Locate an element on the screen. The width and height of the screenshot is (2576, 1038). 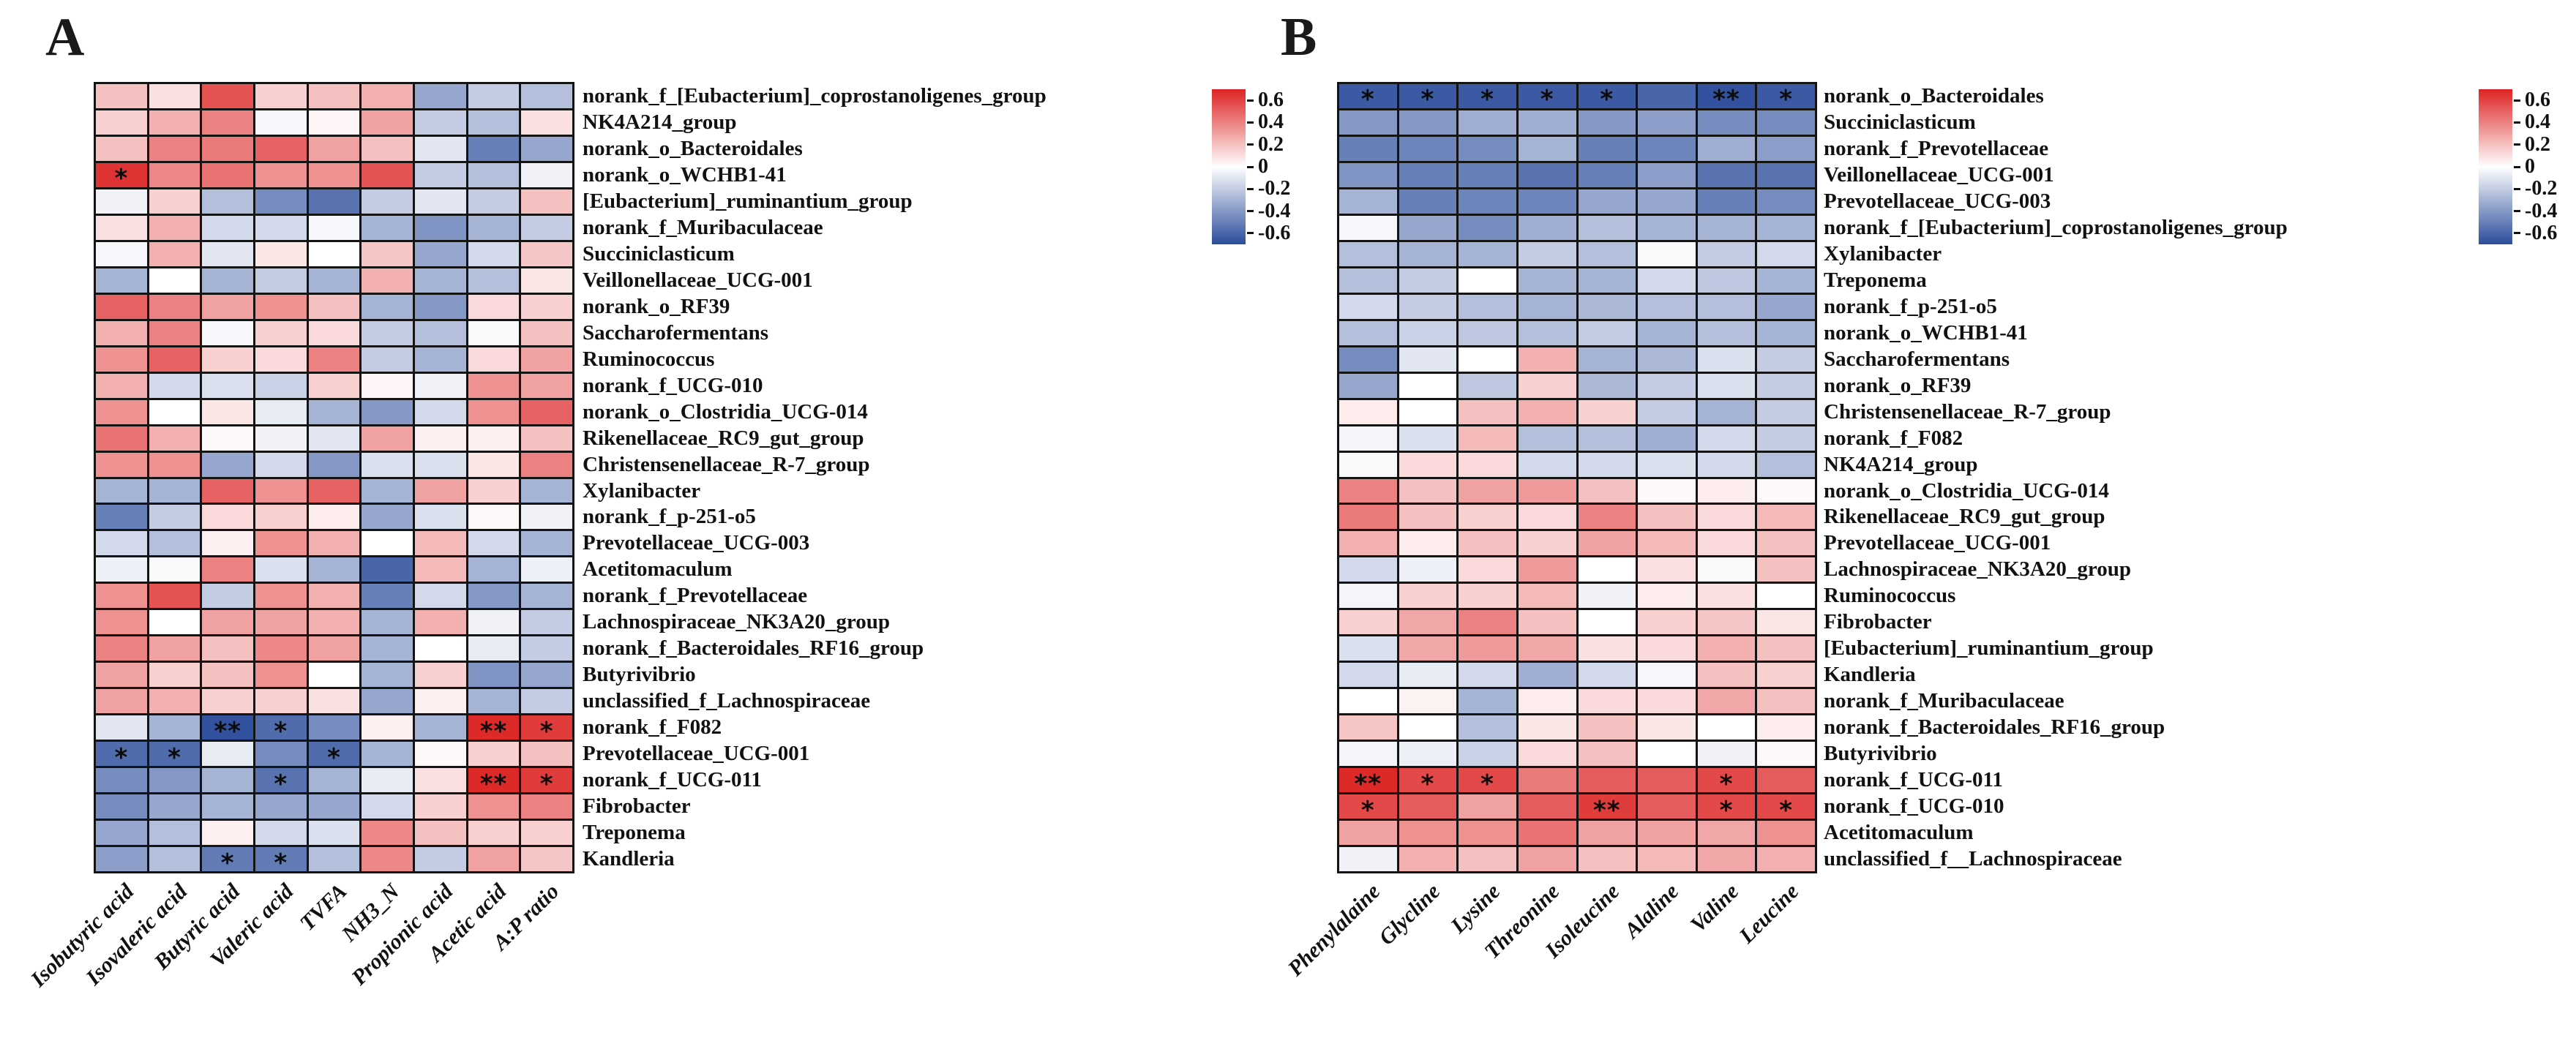
colorbar-tick-label: 0.4 is located at coordinates (2537, 122).